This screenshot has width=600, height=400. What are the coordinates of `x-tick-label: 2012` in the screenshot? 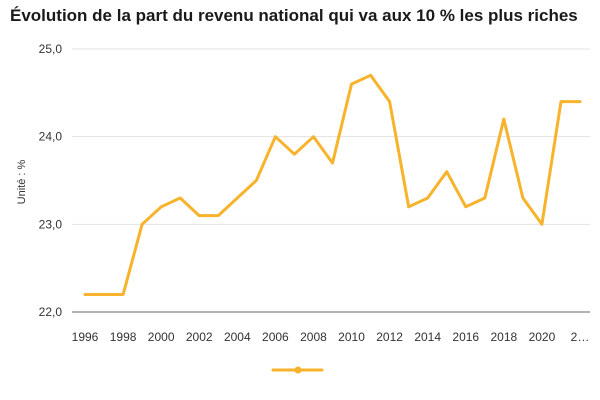 It's located at (389, 337).